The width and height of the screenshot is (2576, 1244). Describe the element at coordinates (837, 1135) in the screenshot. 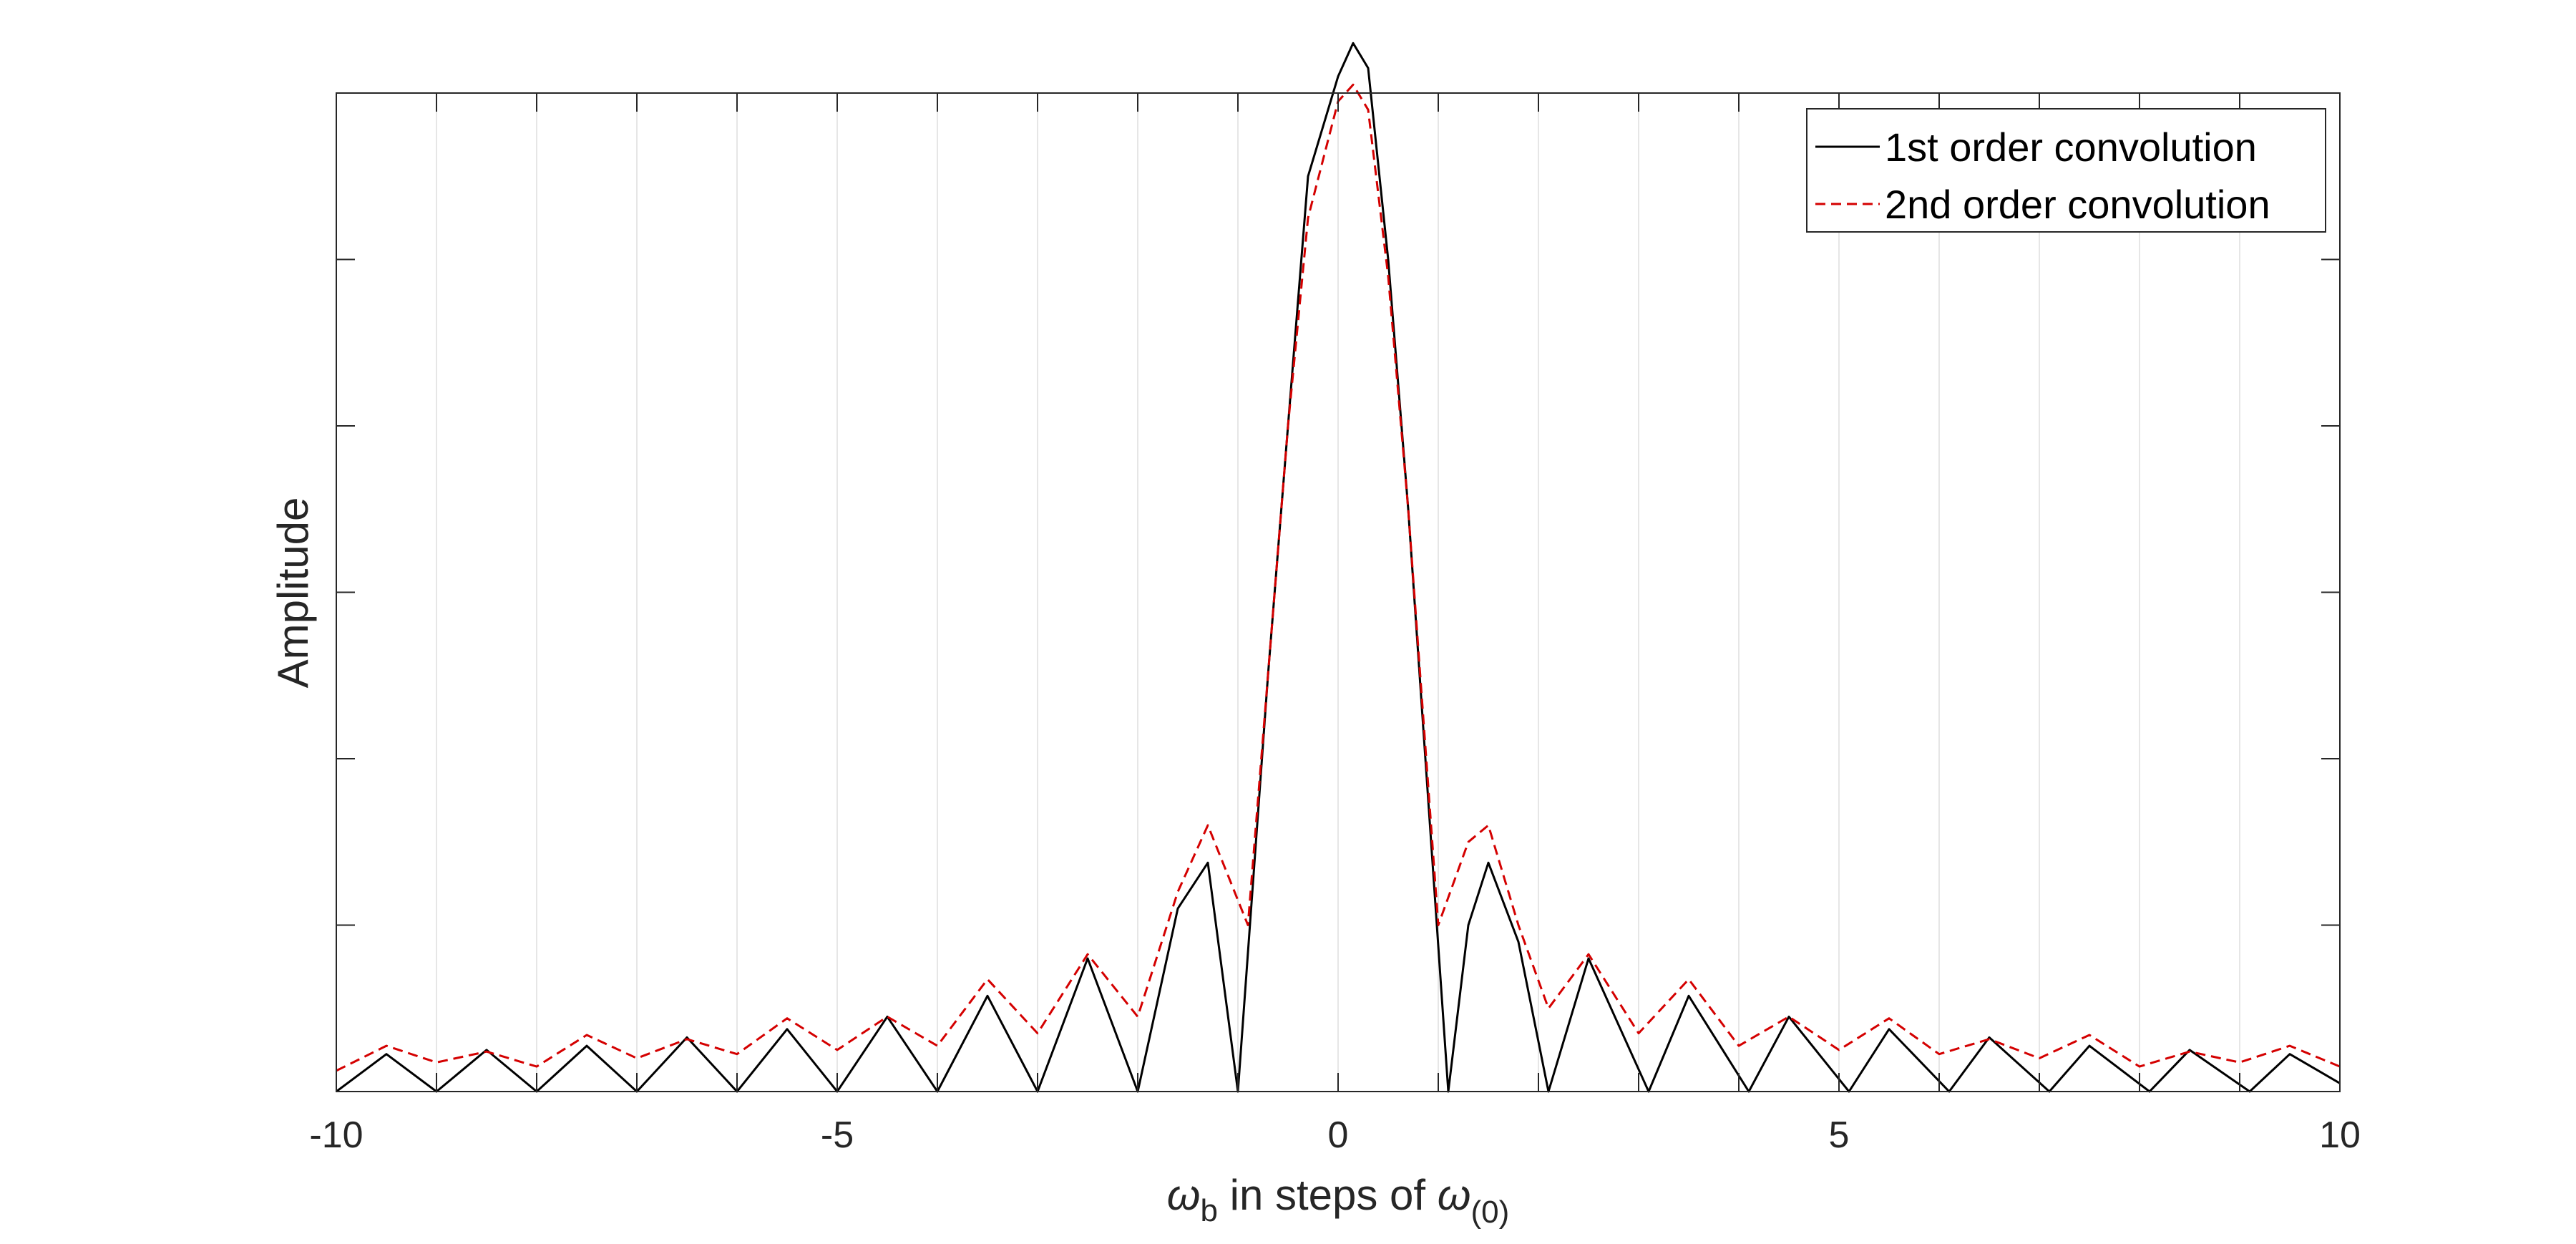

I see `x-tick-label: -5` at that location.